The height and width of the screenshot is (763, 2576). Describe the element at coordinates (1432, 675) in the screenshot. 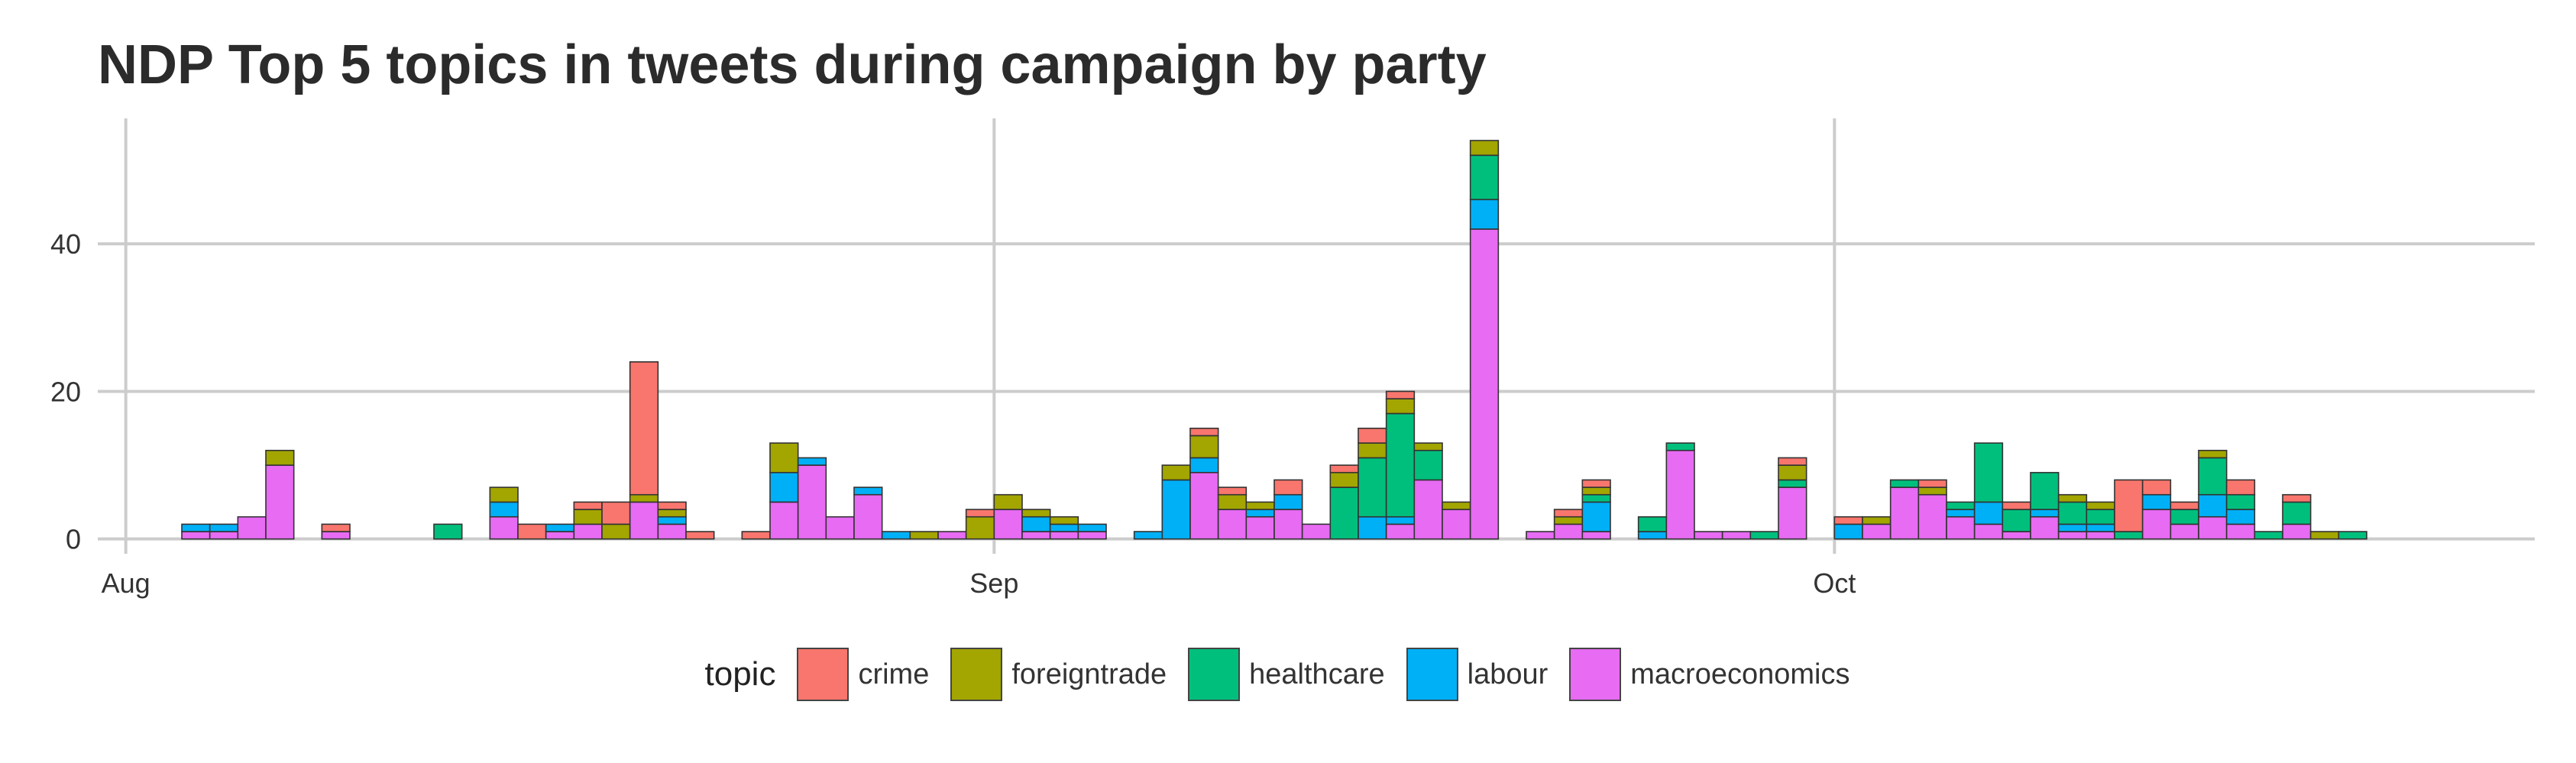

I see `legend-key-labour` at that location.